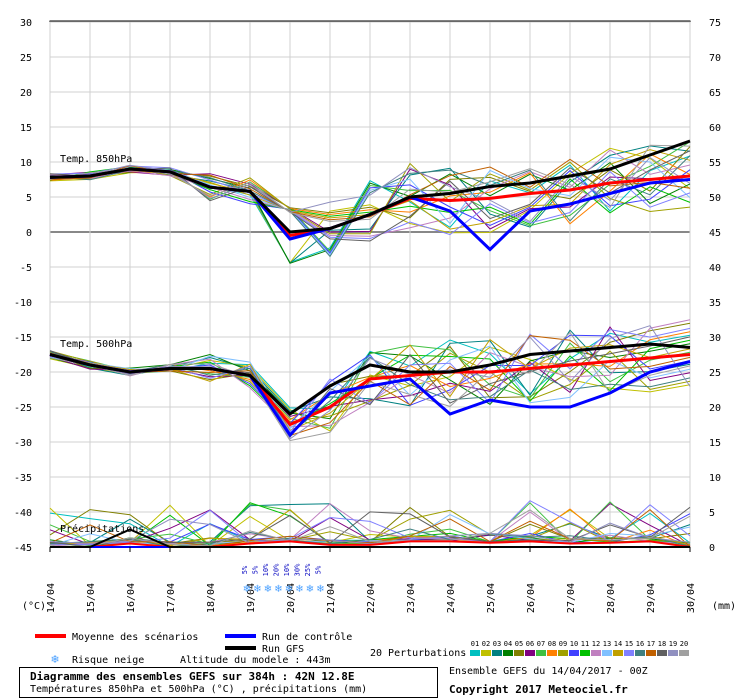  I want to click on right-tick-label: 35, so click(715, 303).